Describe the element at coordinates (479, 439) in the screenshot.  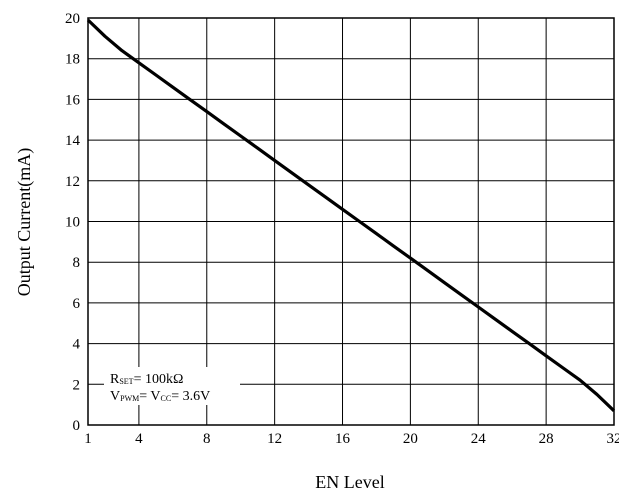
I see `x-tick-label: 24` at that location.